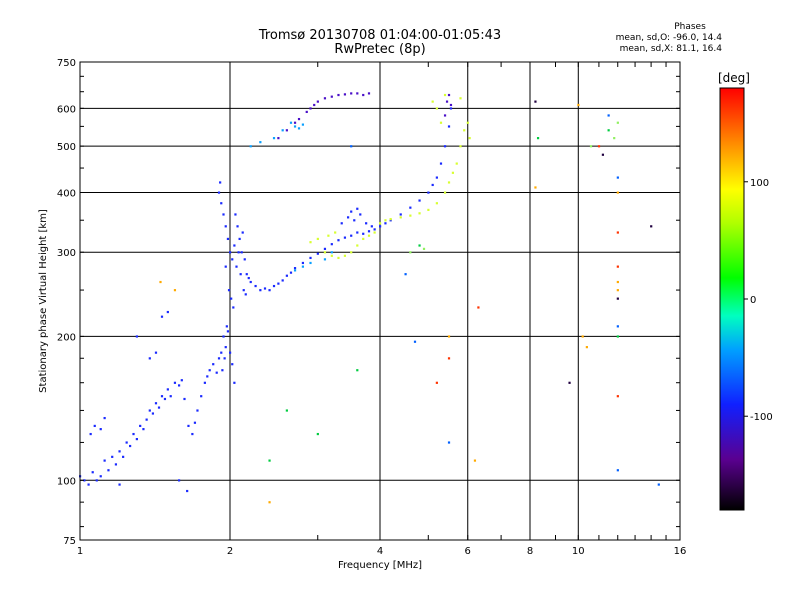 Image resolution: width=800 pixels, height=600 pixels. What do you see at coordinates (380, 49) in the screenshot?
I see `chart-subtitle: RwPretec (8p)` at bounding box center [380, 49].